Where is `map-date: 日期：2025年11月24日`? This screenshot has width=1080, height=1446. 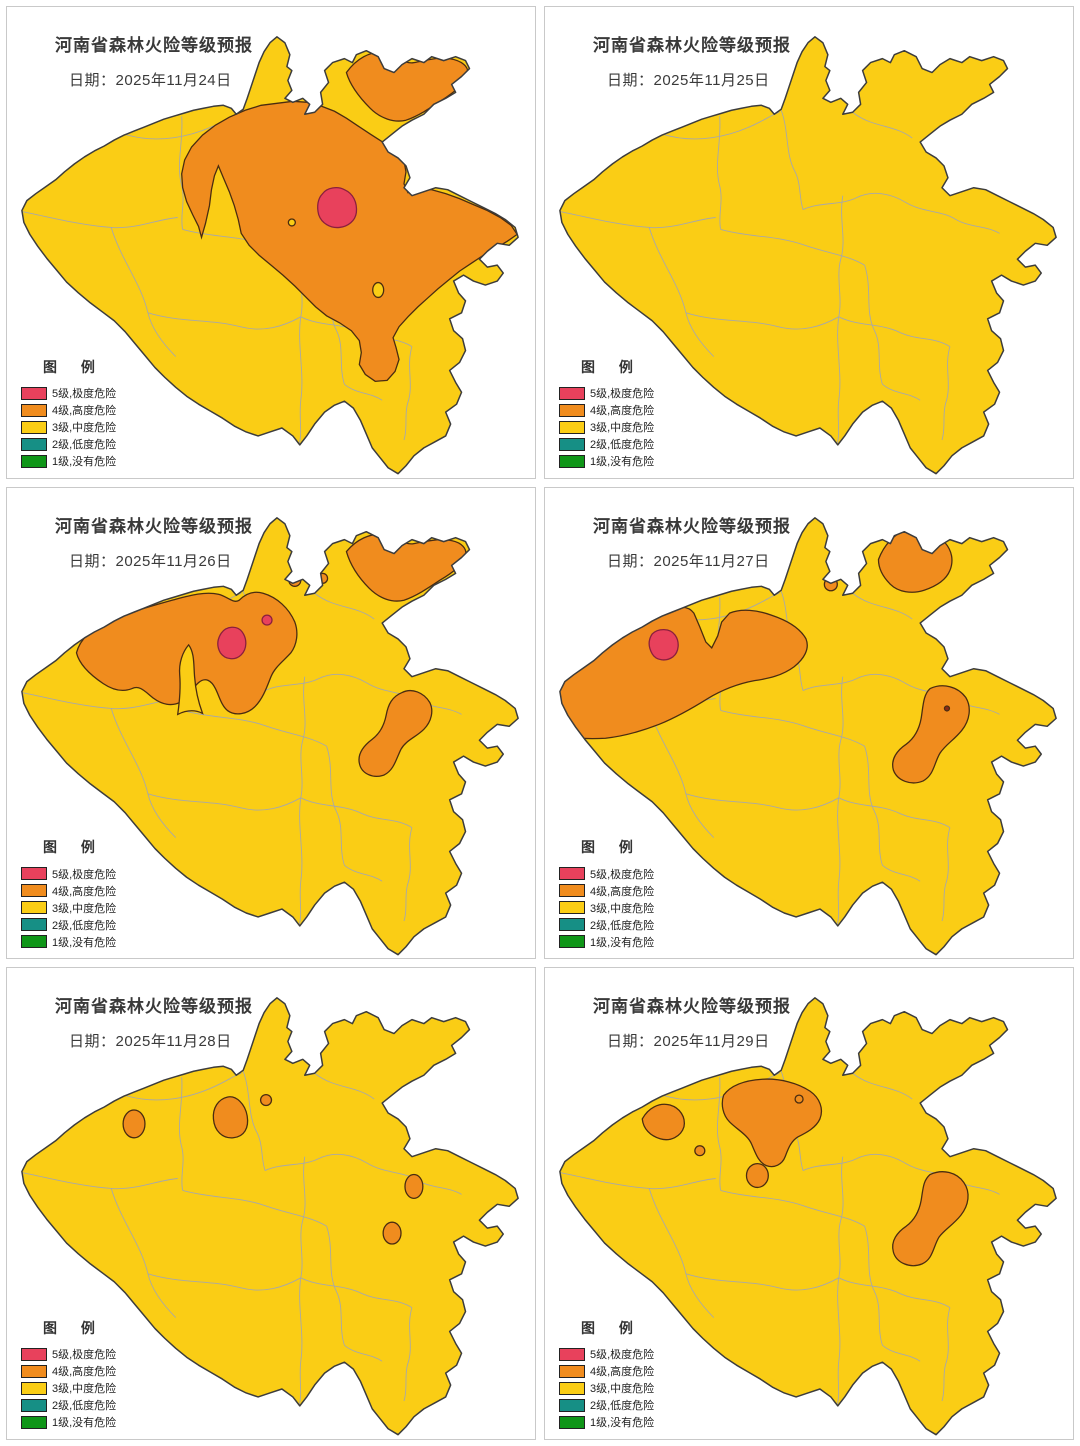 map-date: 日期：2025年11月24日 is located at coordinates (150, 80).